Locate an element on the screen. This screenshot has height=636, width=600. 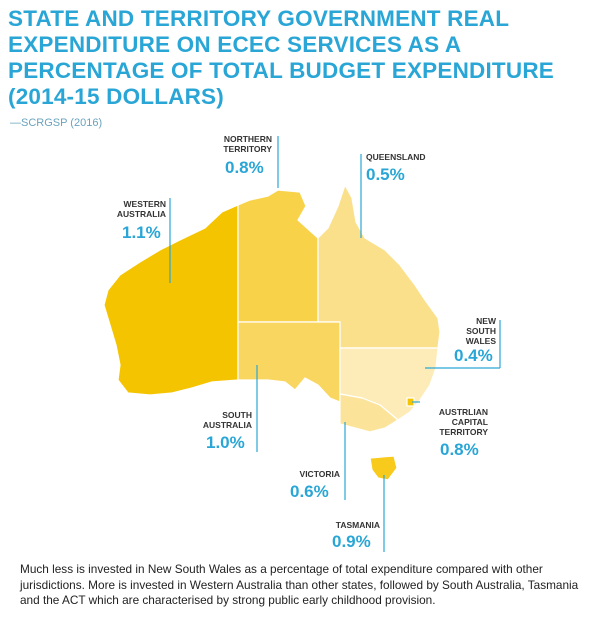
label-sa-line2: AUSTRALIA is located at coordinates (227, 425).